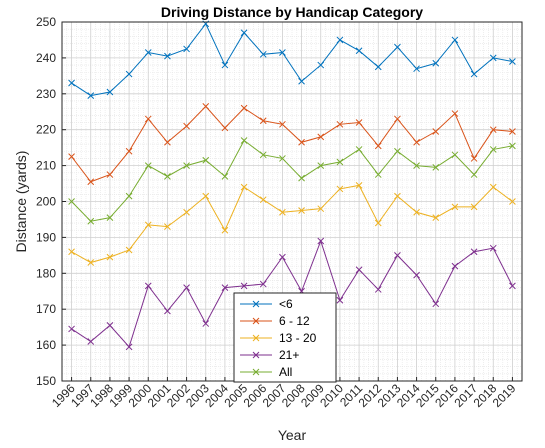  What do you see at coordinates (46, 381) in the screenshot?
I see `y-tick-label: 150` at bounding box center [46, 381].